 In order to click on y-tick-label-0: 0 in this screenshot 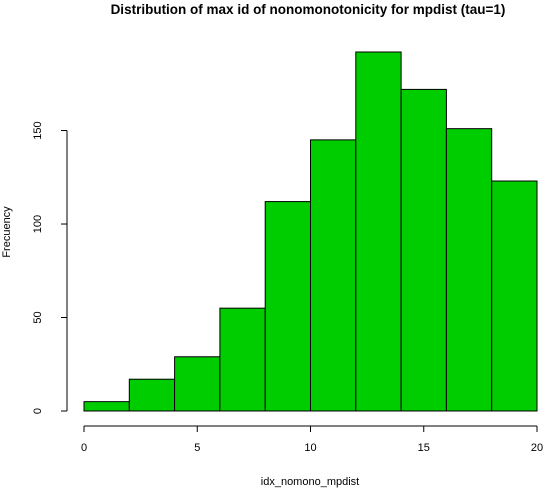, I will do `click(38, 411)`.